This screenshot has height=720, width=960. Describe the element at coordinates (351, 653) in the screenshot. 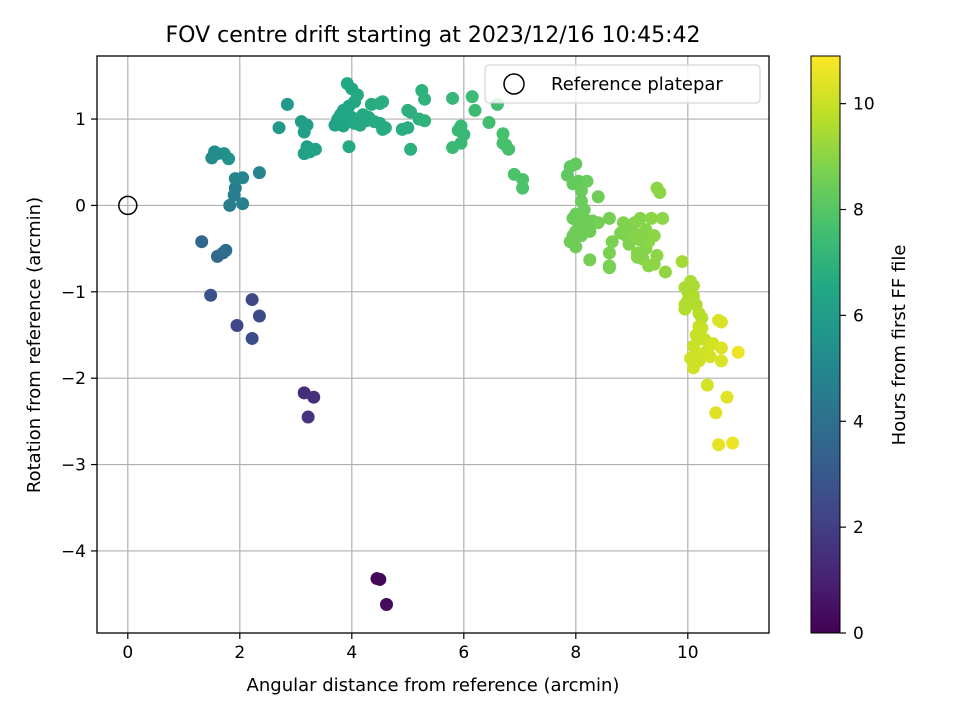

I see `x-tick-label: 4` at that location.